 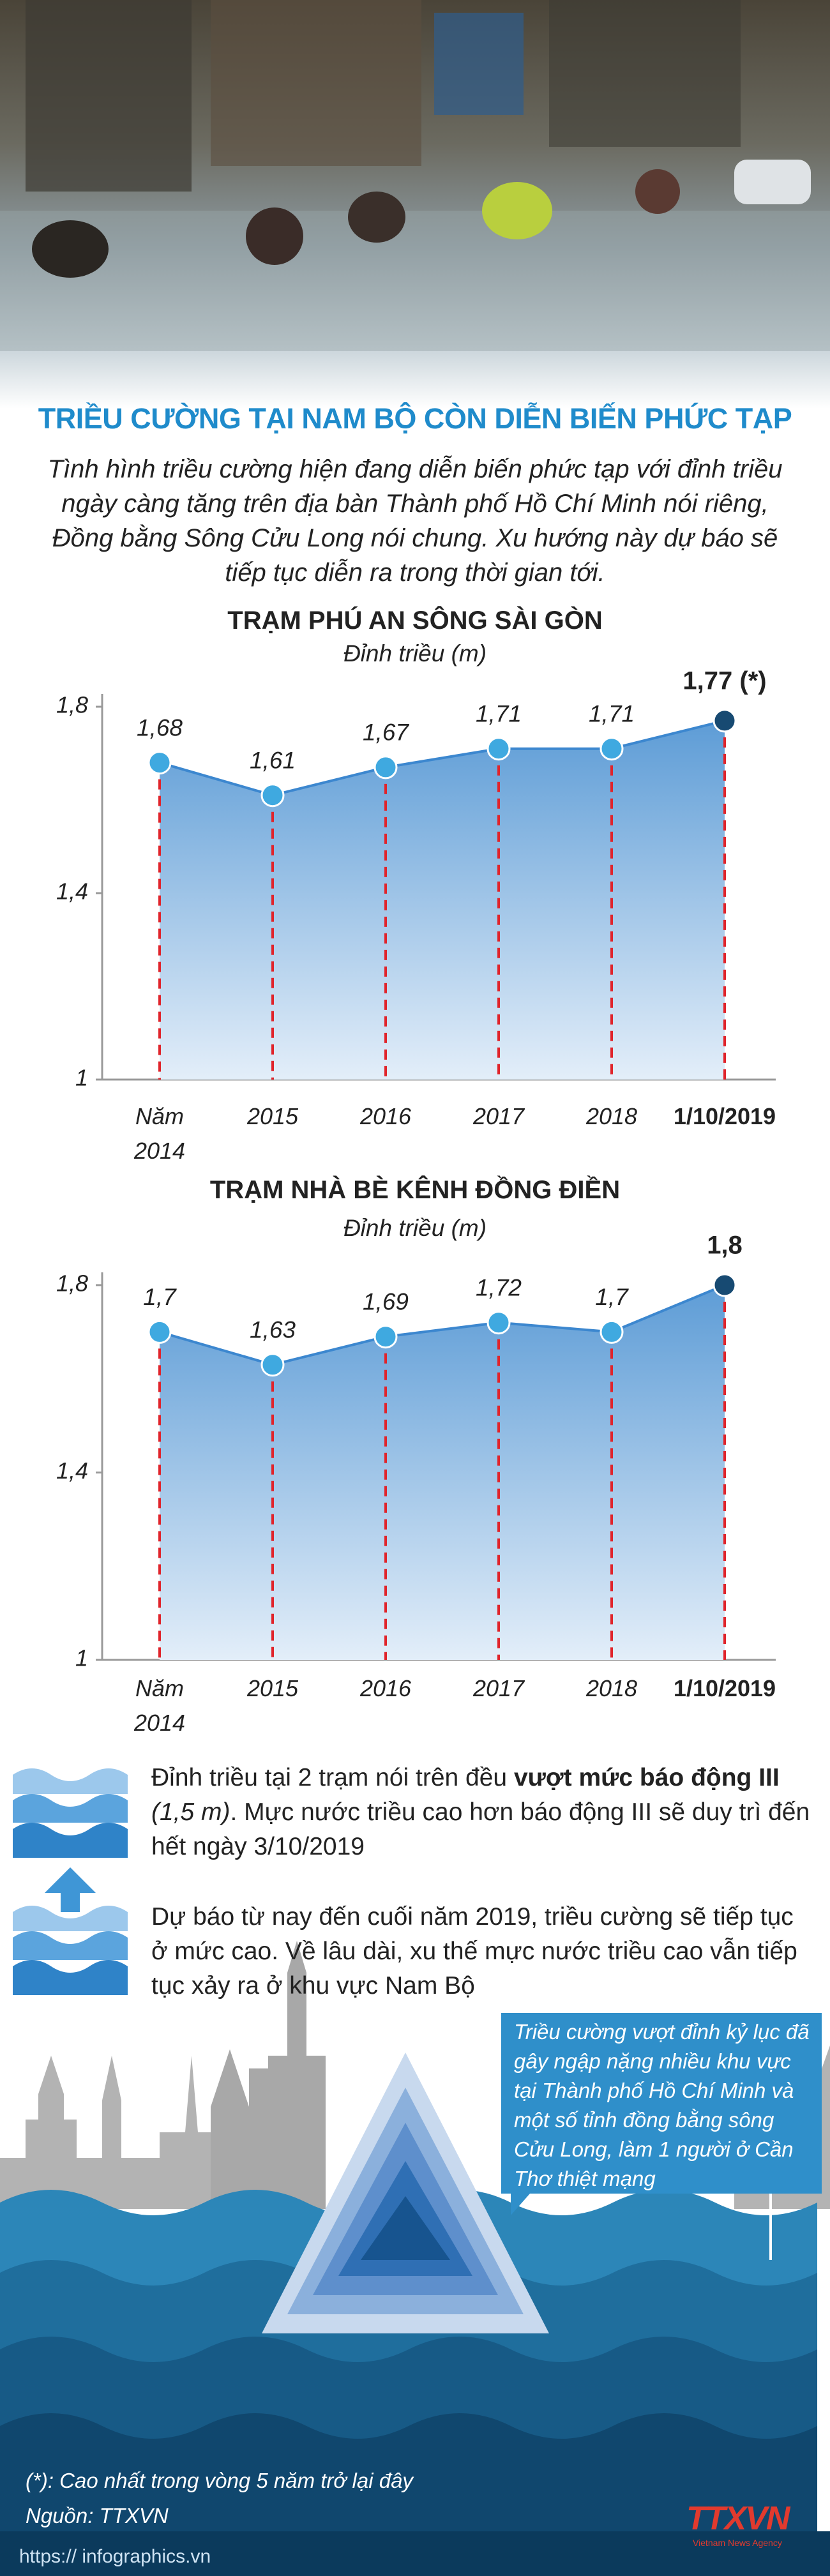 What do you see at coordinates (386, 1301) in the screenshot?
I see `value-label: 1,69` at bounding box center [386, 1301].